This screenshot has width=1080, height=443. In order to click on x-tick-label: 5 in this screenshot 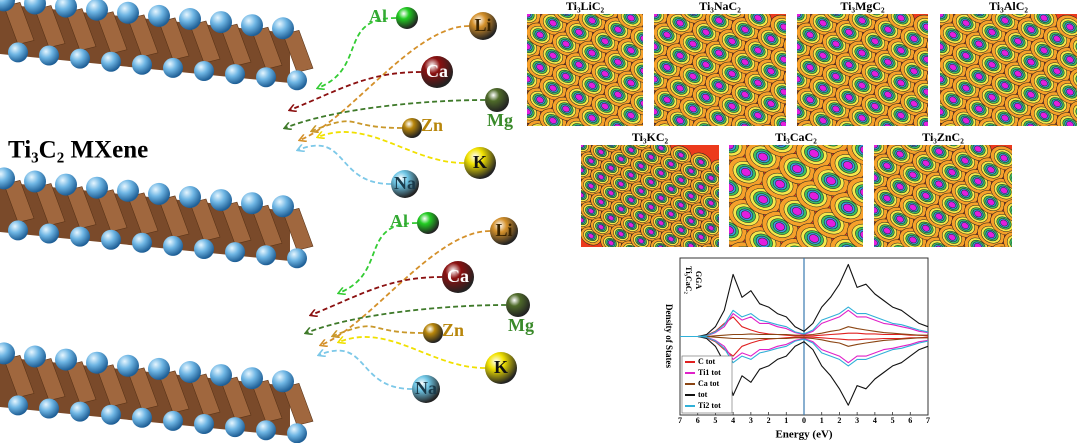, I will do `click(715, 420)`.